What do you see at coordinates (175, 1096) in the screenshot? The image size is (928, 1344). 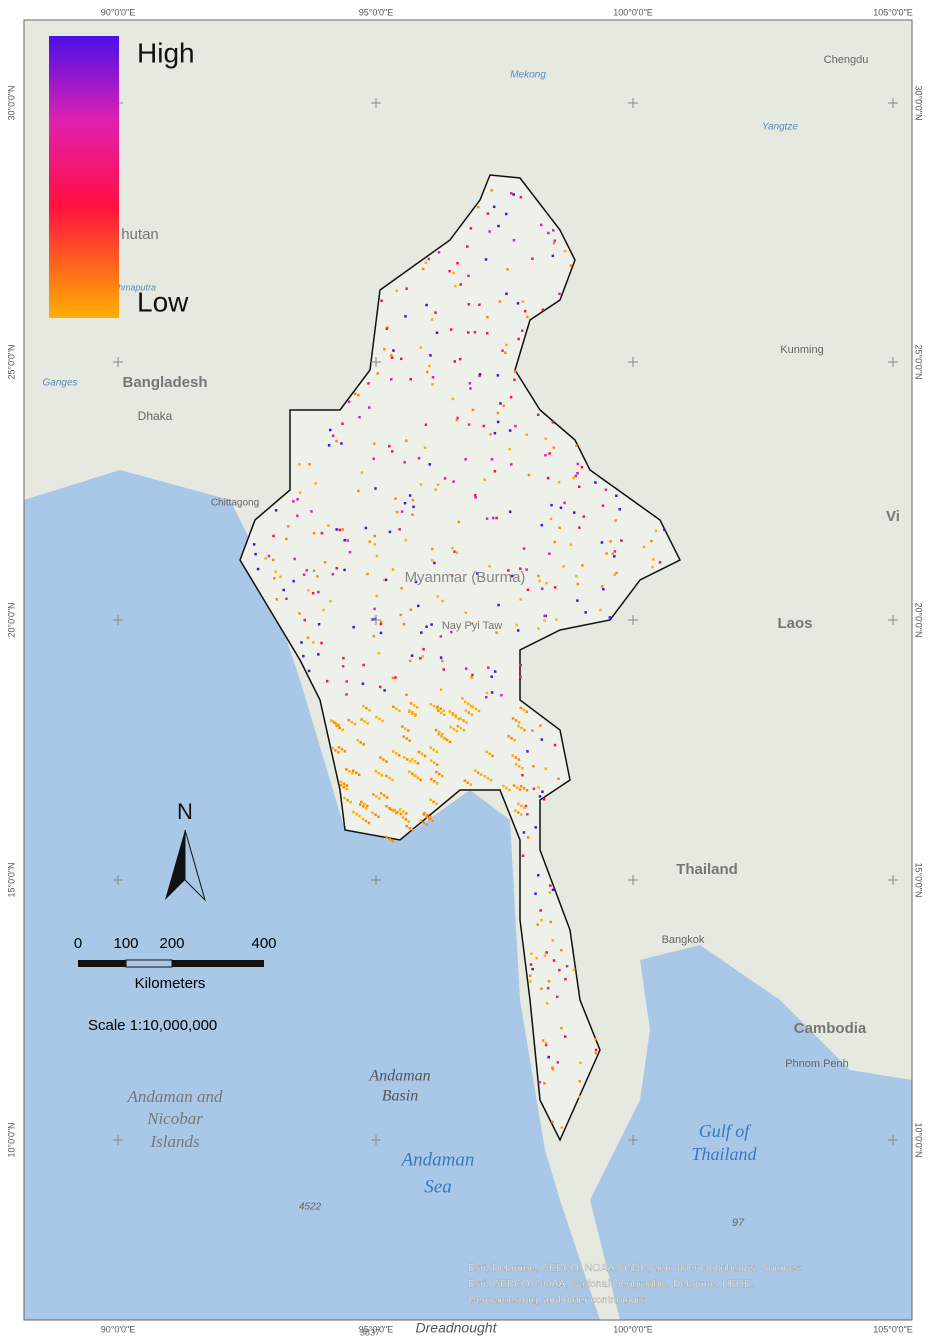 I see `place-label: Andaman and` at bounding box center [175, 1096].